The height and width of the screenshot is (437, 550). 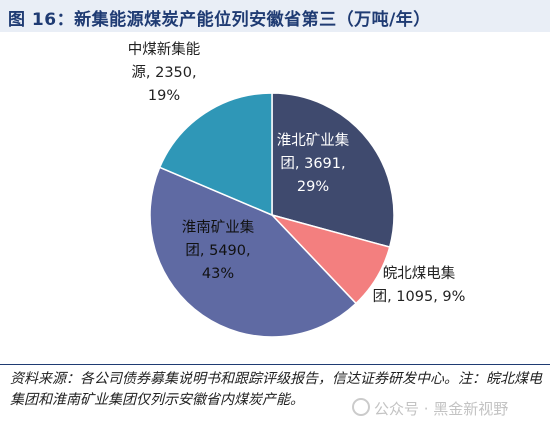 I want to click on watermark-text: 公众号 · 黑金新视野, so click(x=441, y=409).